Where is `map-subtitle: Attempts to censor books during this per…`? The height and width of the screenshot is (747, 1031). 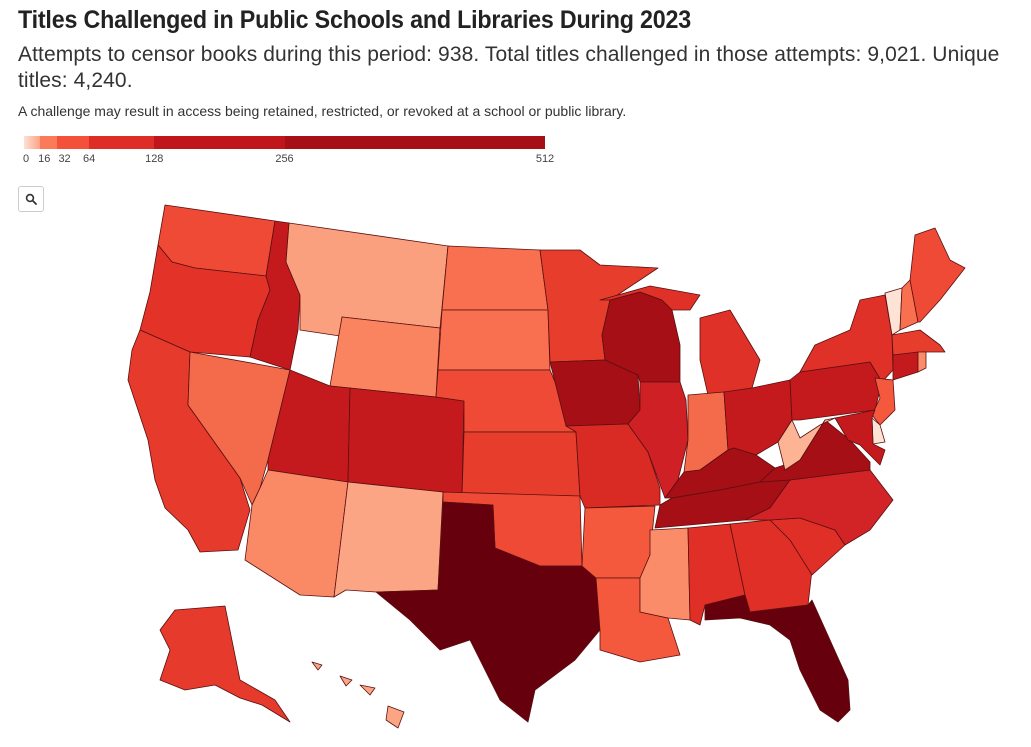 map-subtitle: Attempts to censor books during this per… is located at coordinates (509, 67).